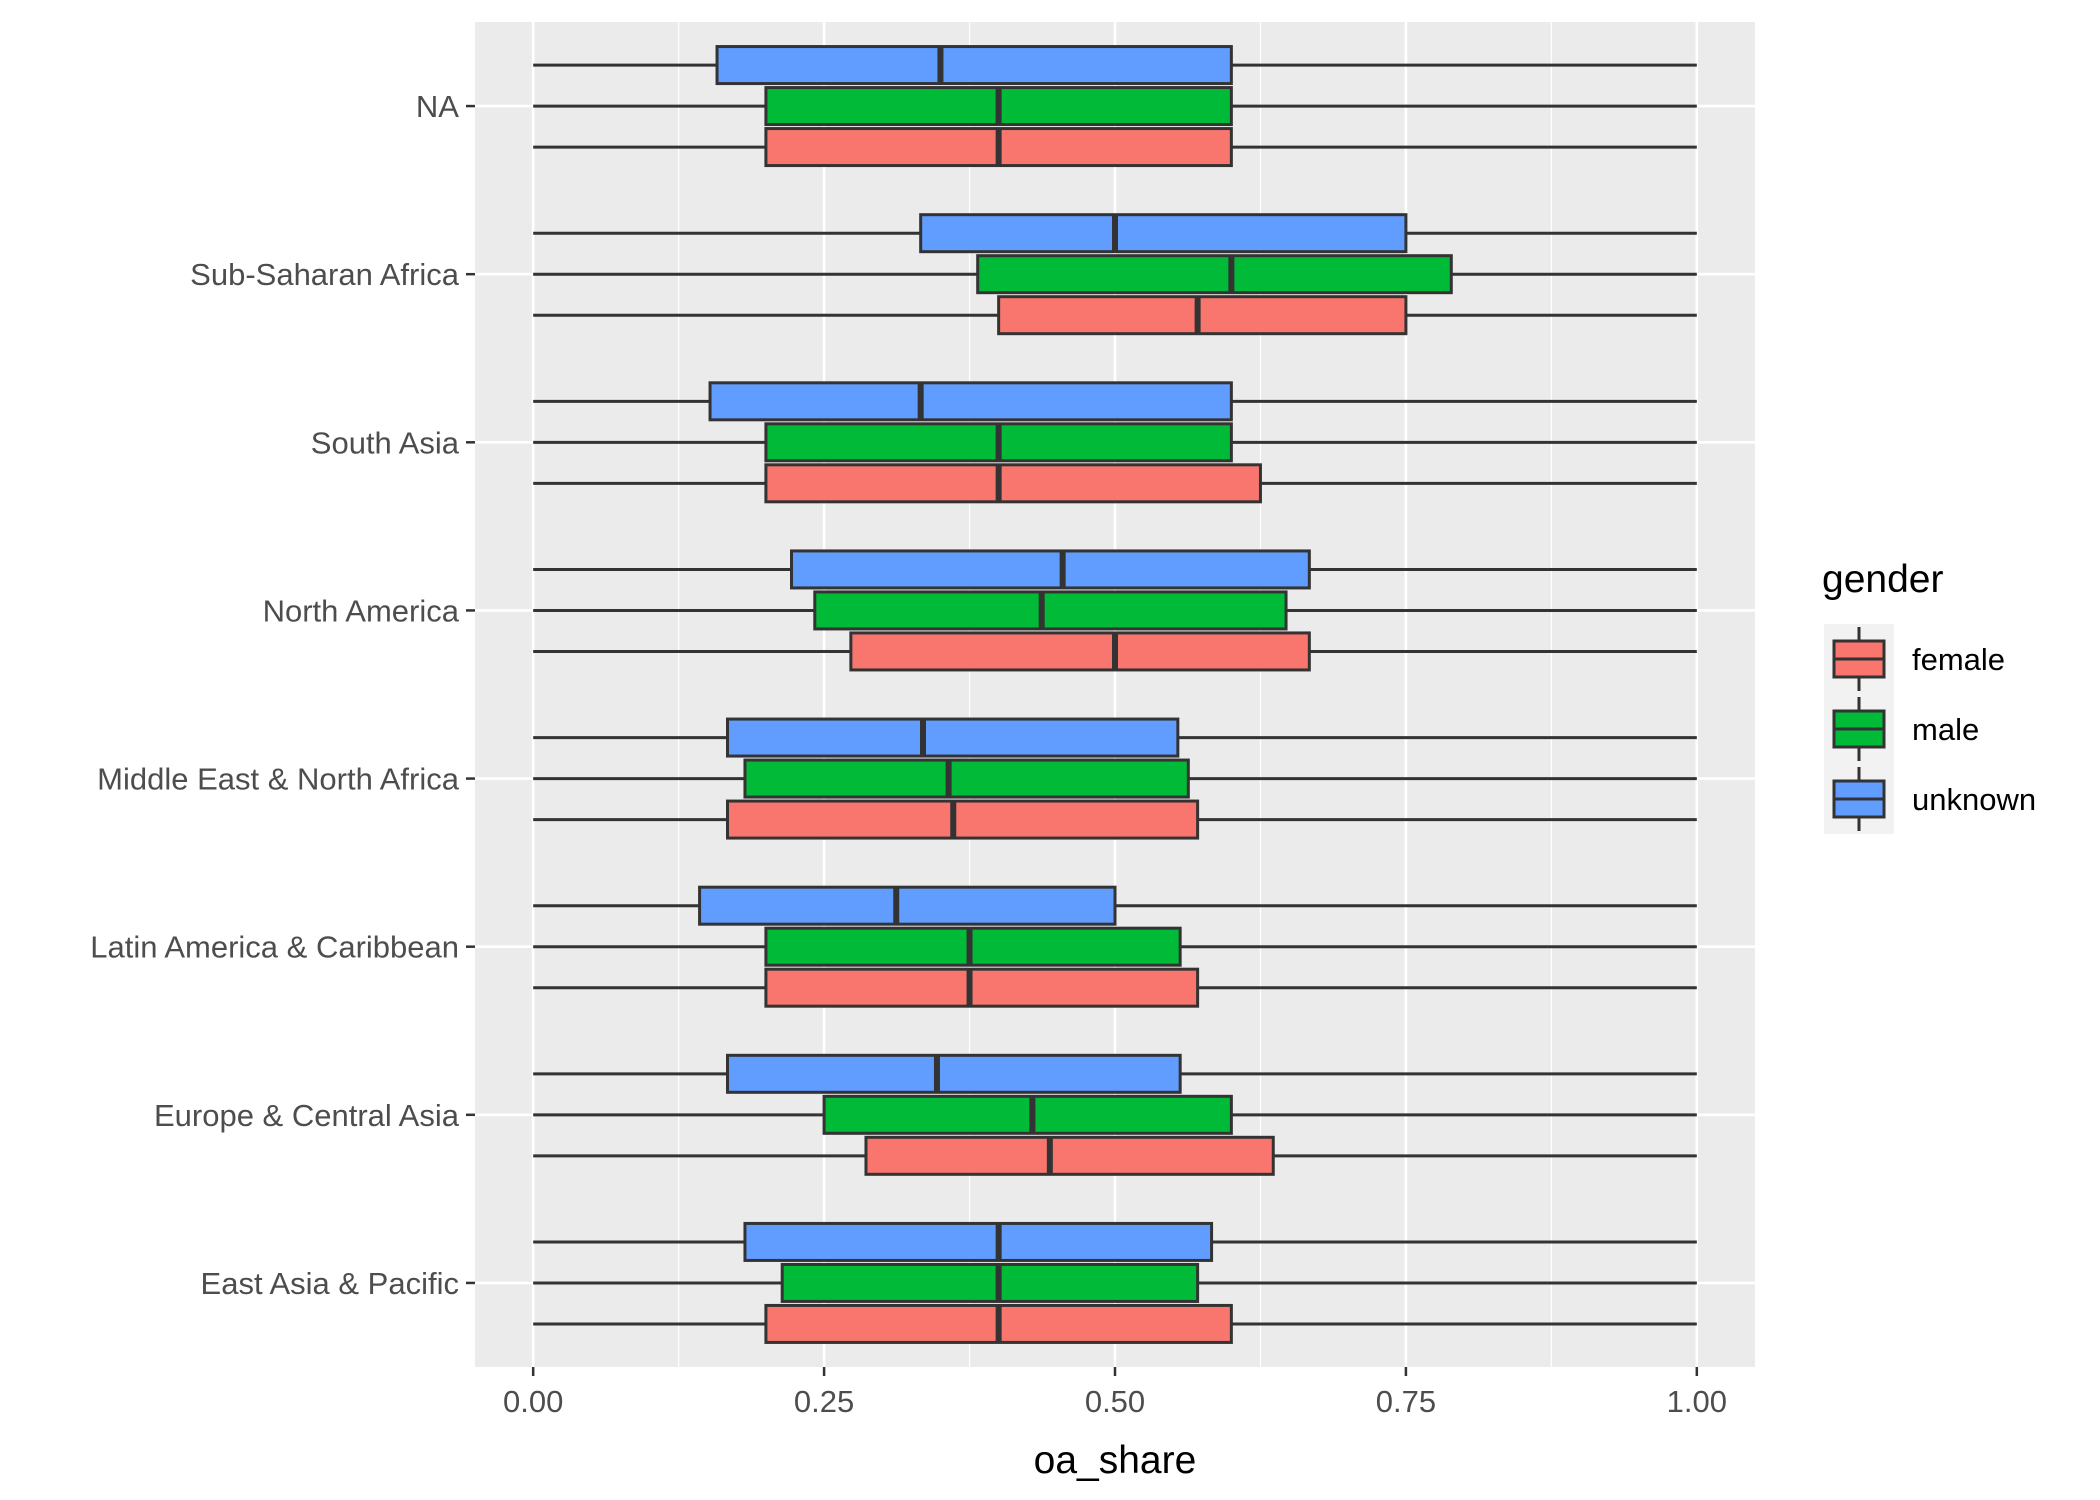 This screenshot has height=1500, width=2100. What do you see at coordinates (437, 106) in the screenshot?
I see `y-tick-label: NA` at bounding box center [437, 106].